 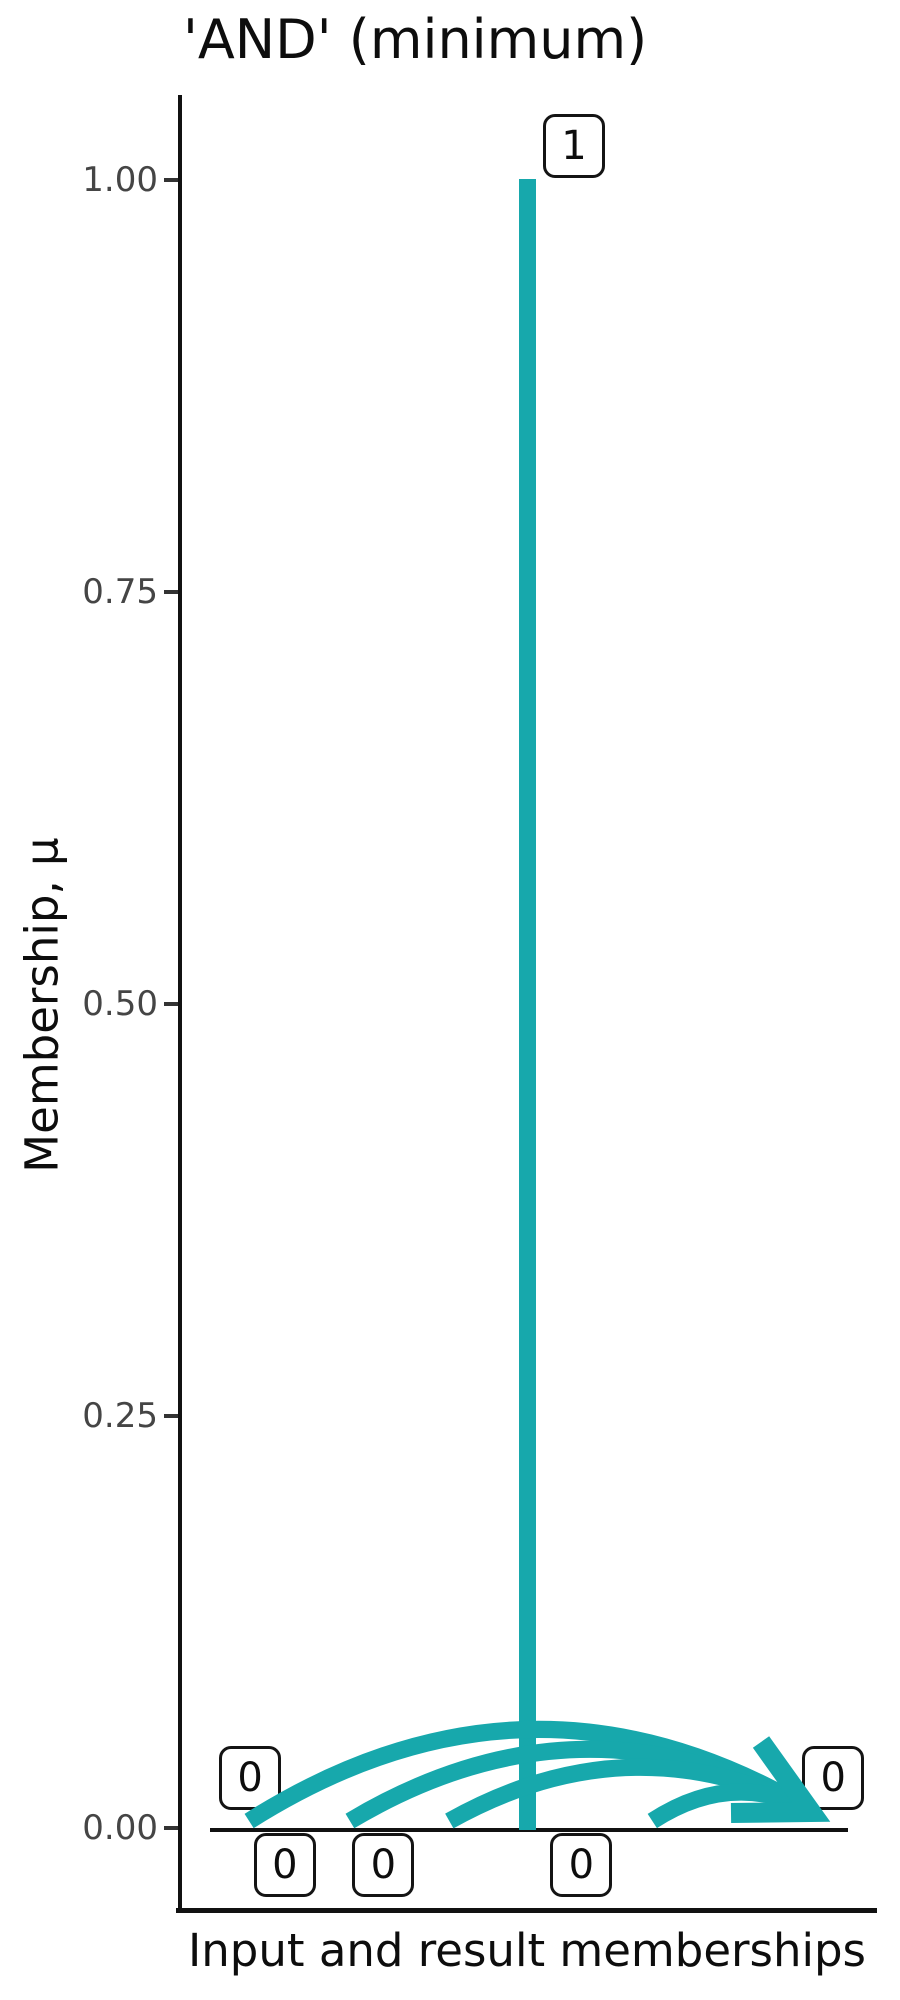 What do you see at coordinates (527, 1004) in the screenshot?
I see `membership-bar` at bounding box center [527, 1004].